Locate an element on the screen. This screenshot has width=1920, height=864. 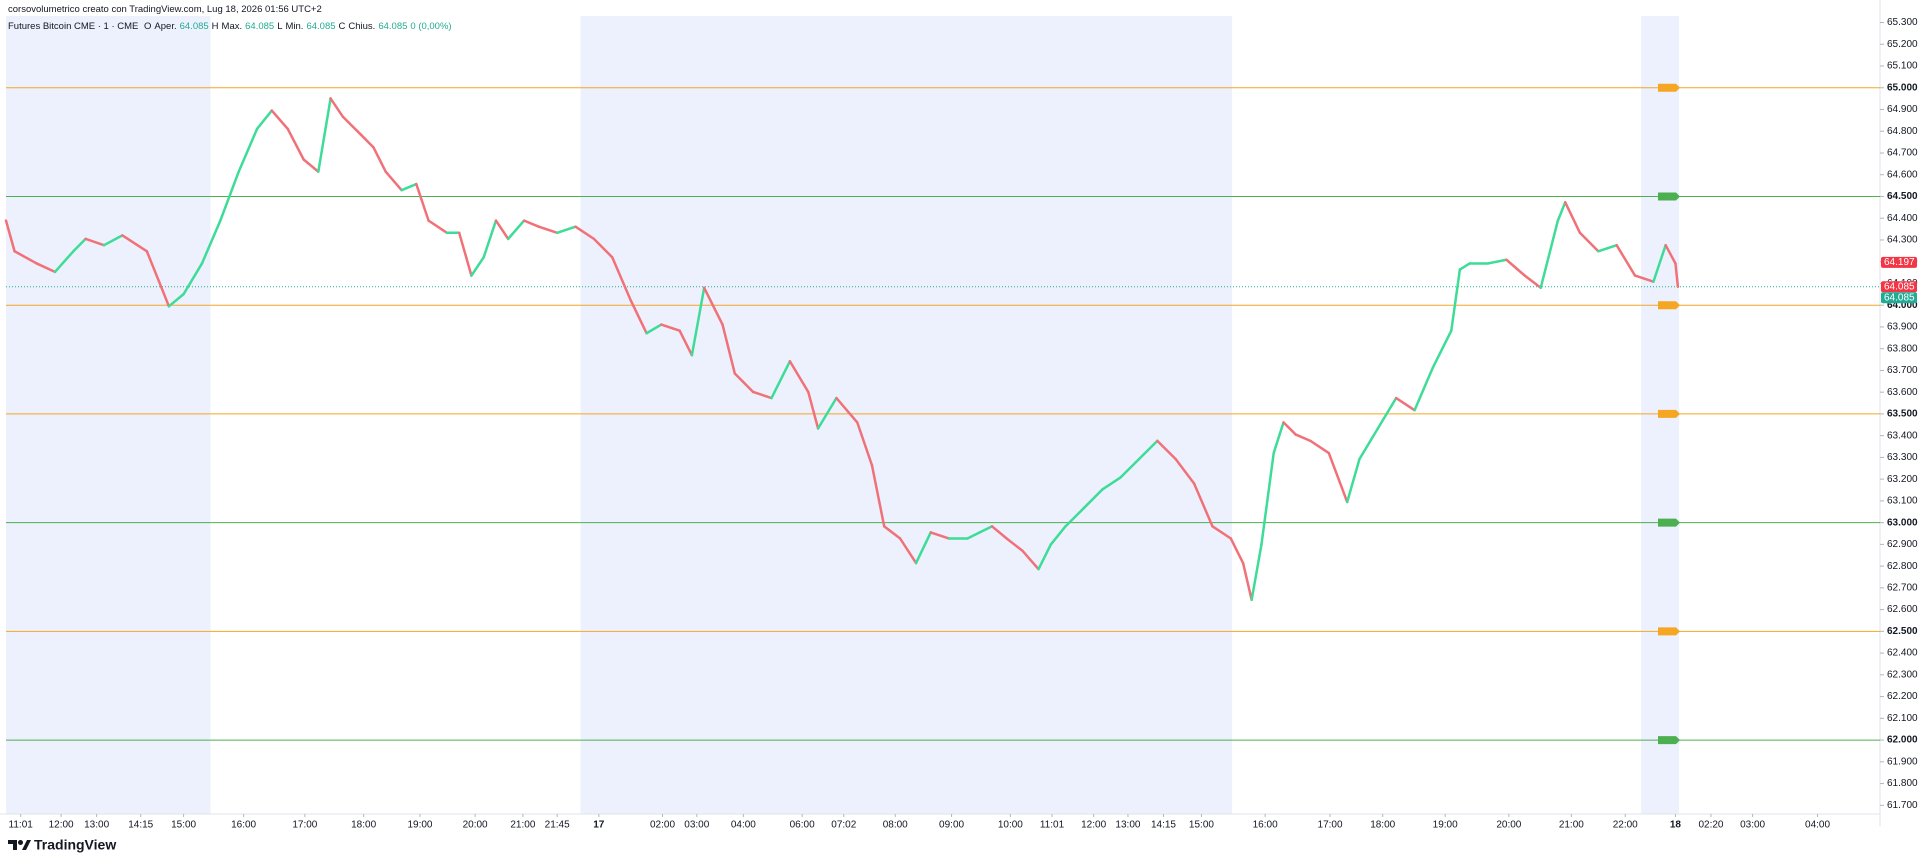
y-tick-label: 64.500 is located at coordinates (1902, 196).